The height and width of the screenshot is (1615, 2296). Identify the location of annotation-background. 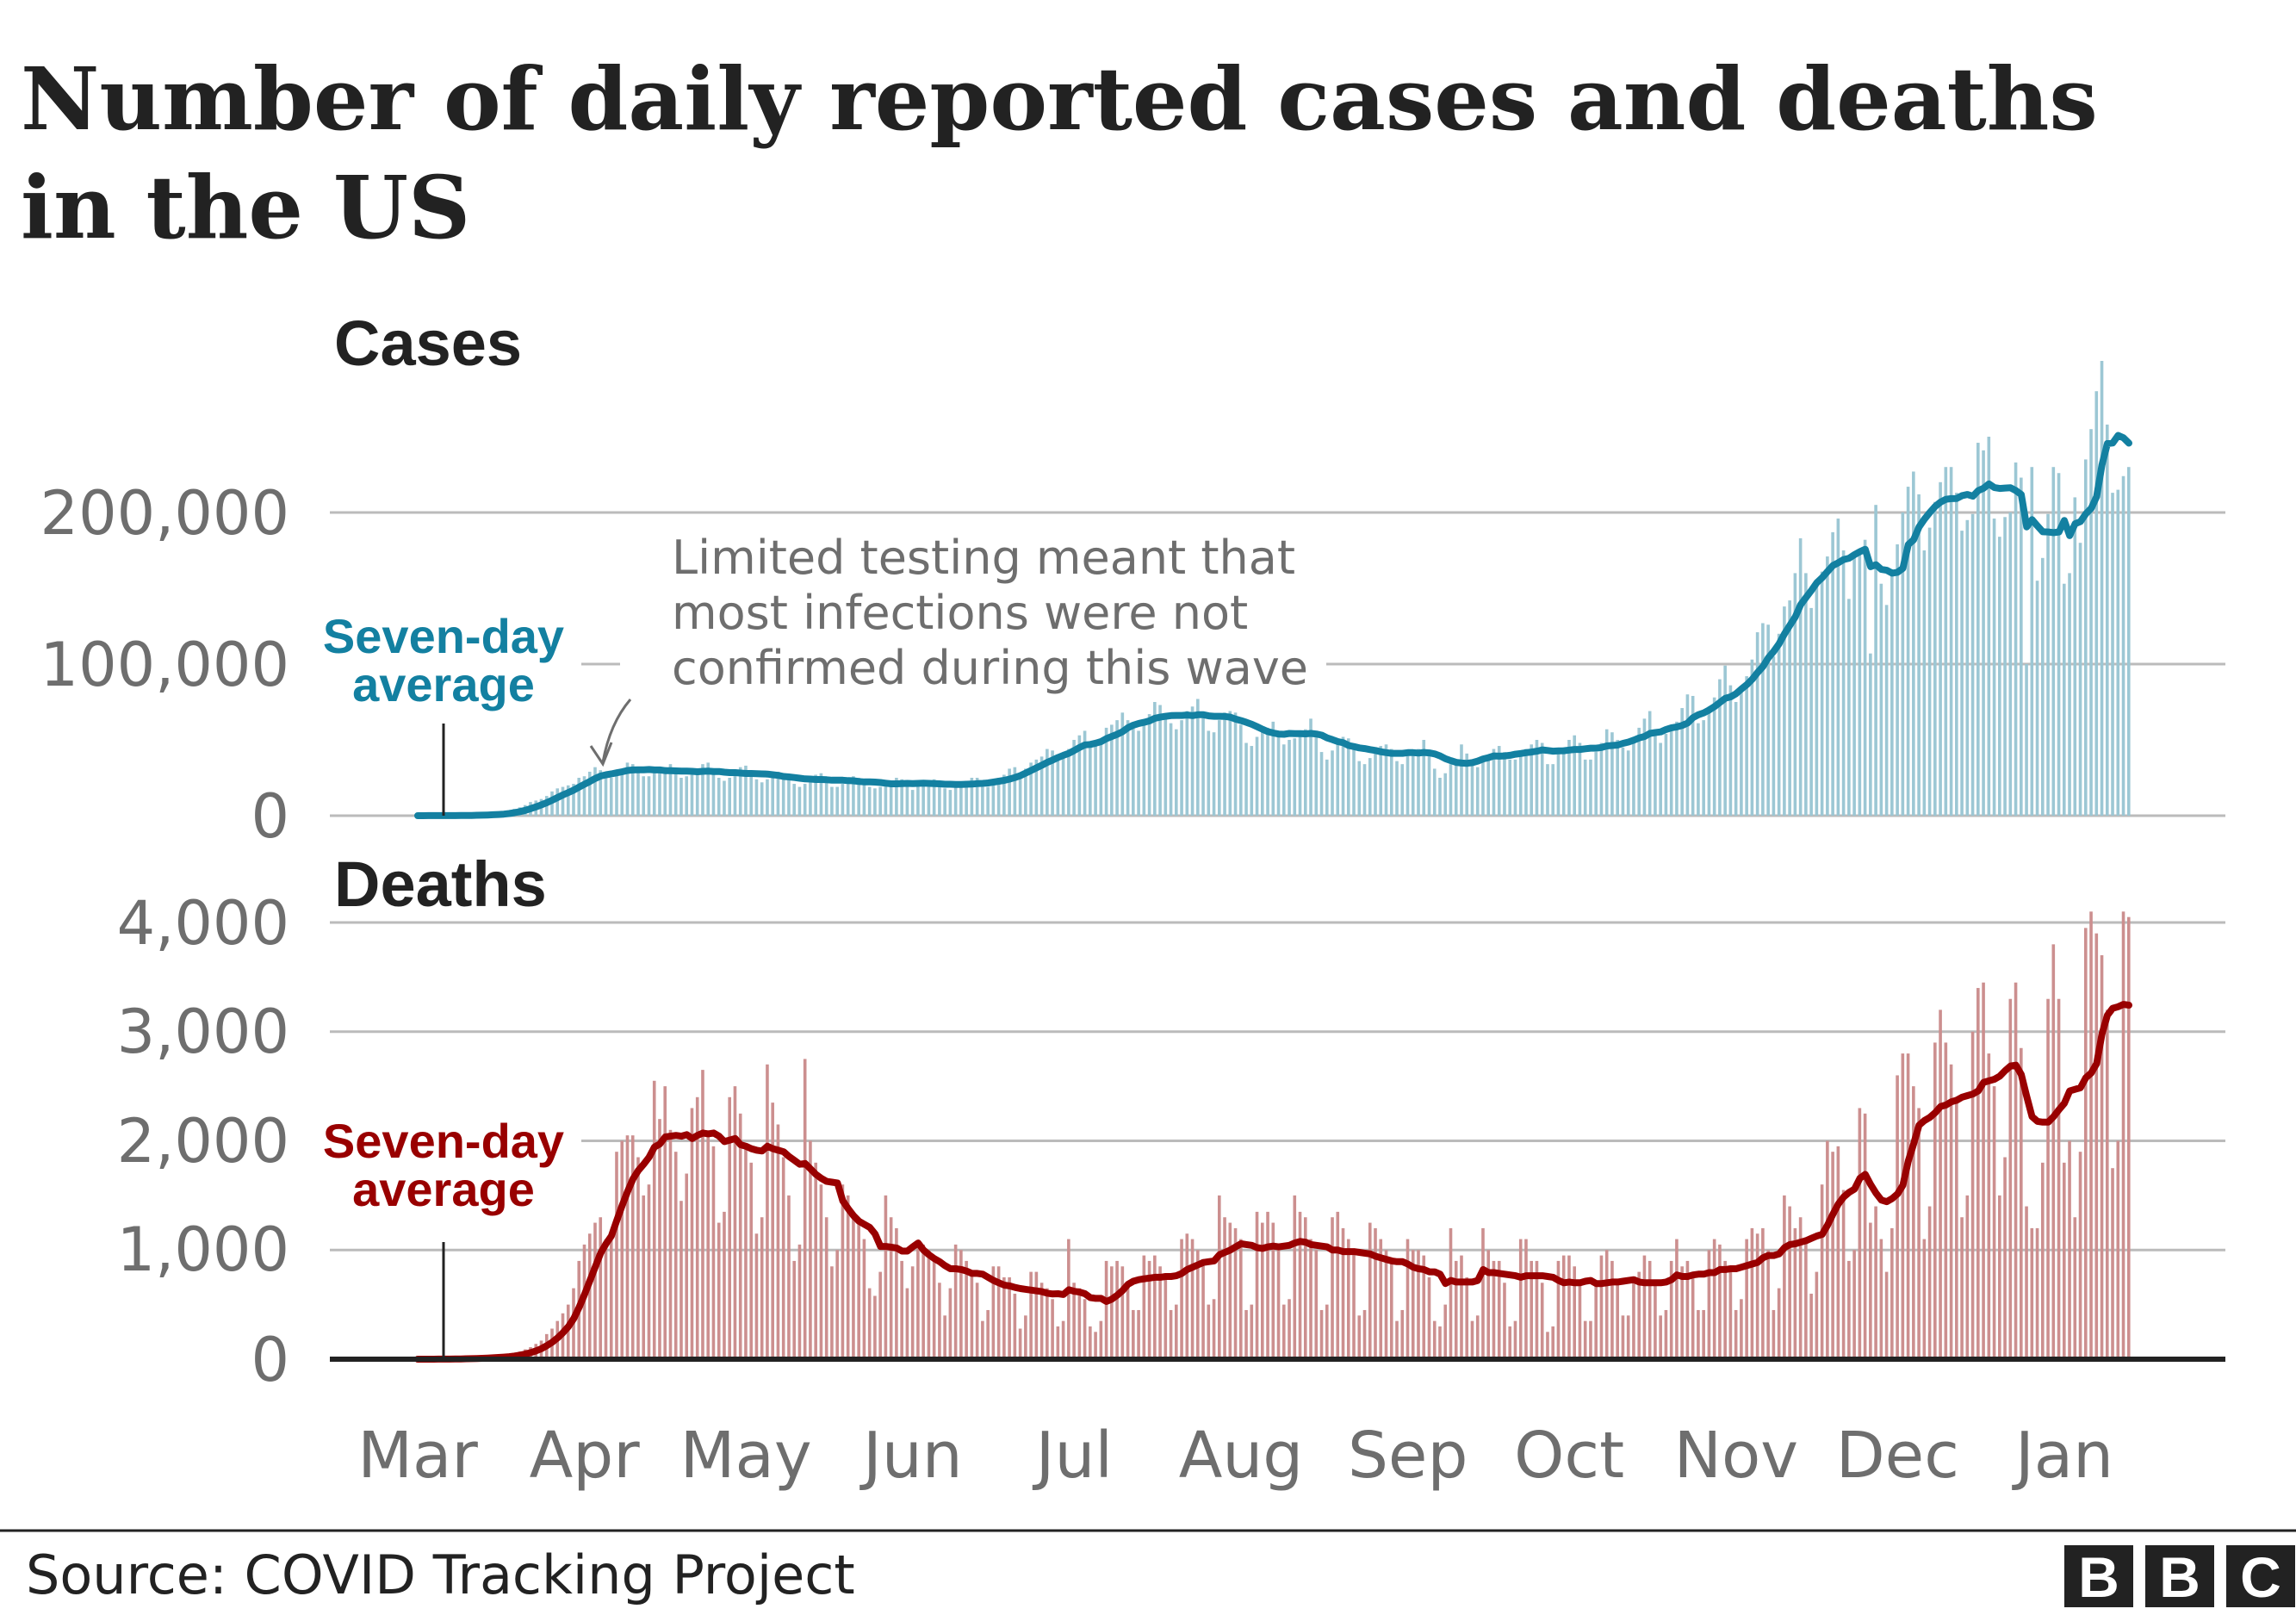
(973, 607).